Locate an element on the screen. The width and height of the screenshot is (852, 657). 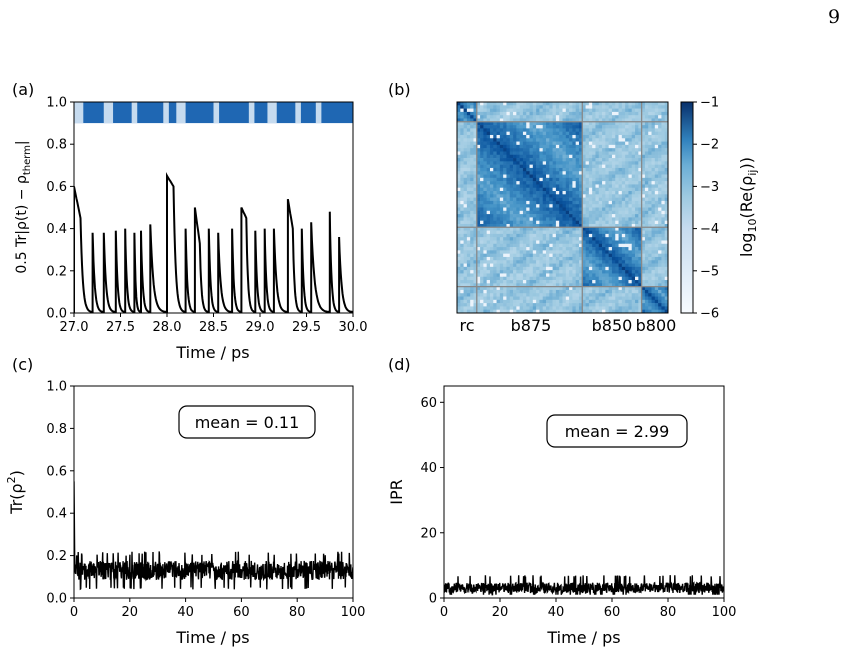
mean-annotation: mean = 0.11 is located at coordinates (247, 422).